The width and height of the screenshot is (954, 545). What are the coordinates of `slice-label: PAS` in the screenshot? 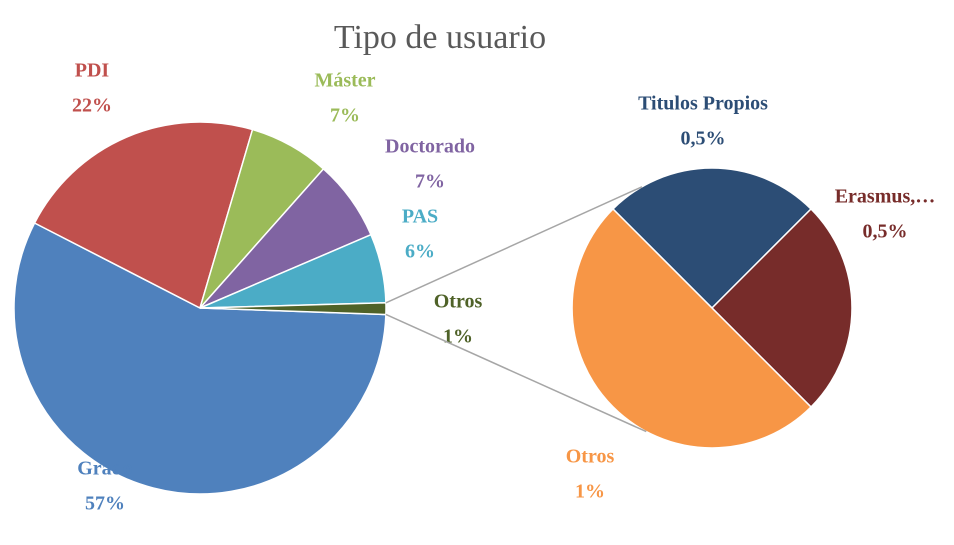 It's located at (420, 217).